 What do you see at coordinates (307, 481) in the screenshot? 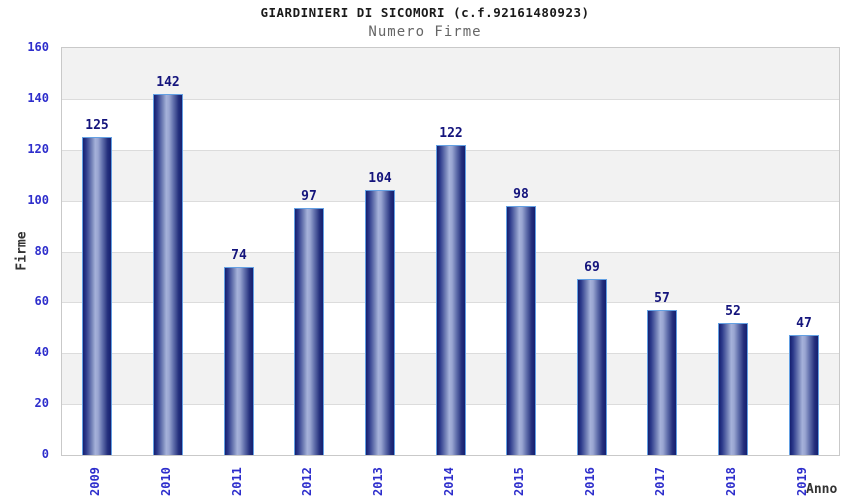
I see `x-tick-label: 2012` at bounding box center [307, 481].